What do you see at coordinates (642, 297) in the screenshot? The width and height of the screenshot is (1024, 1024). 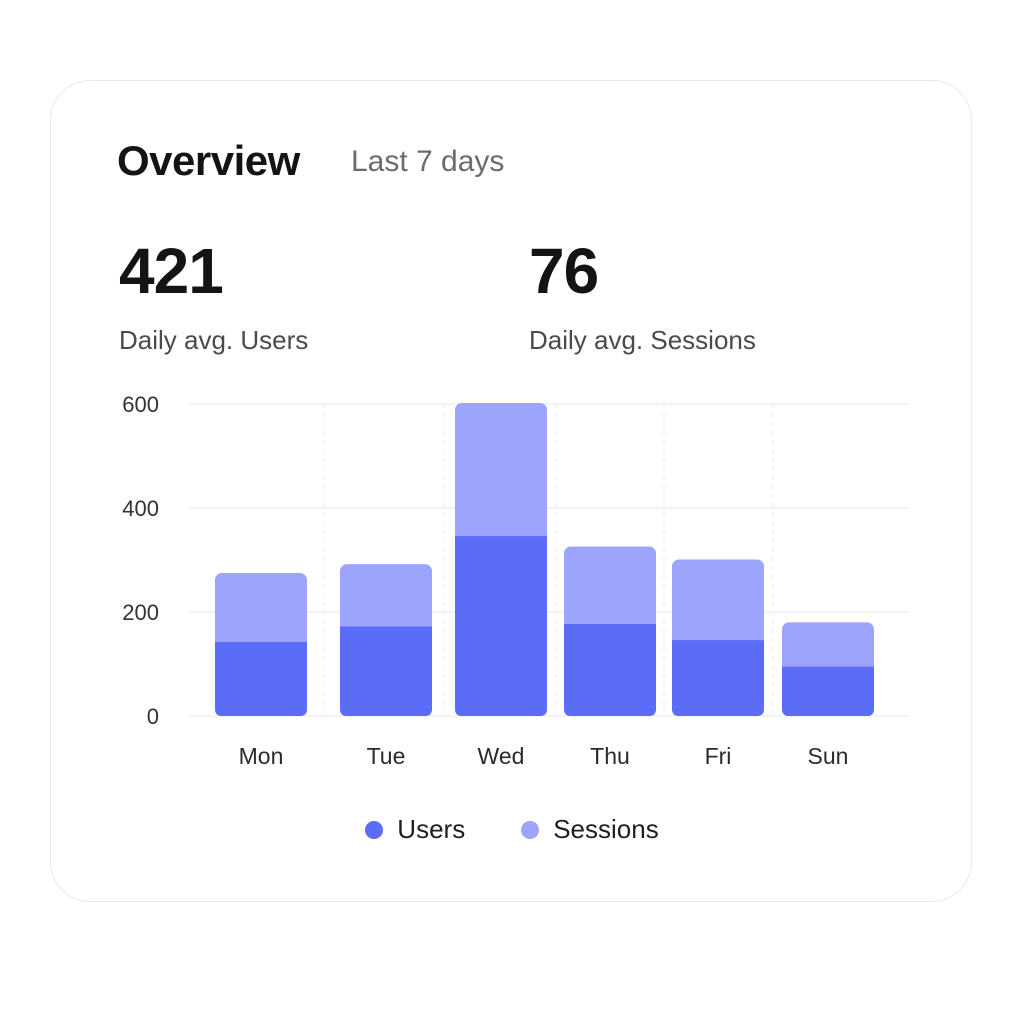 I see `sessions-stat: 76 Daily avg. Sessions` at bounding box center [642, 297].